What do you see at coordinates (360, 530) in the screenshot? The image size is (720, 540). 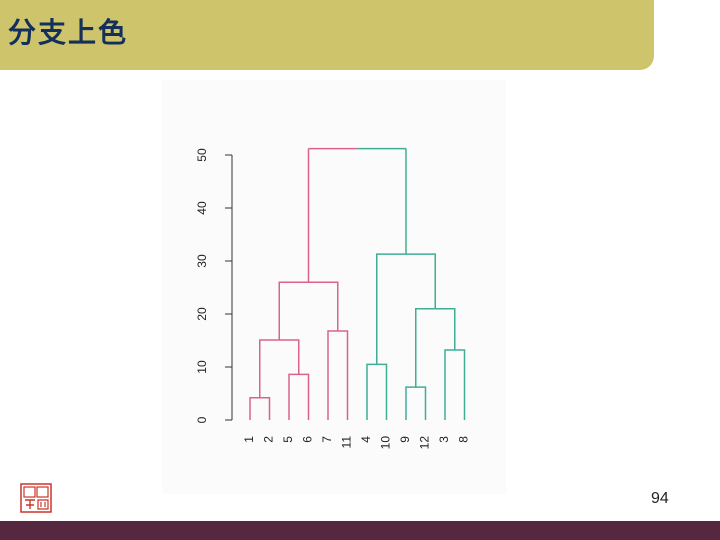 I see `footer-bar` at bounding box center [360, 530].